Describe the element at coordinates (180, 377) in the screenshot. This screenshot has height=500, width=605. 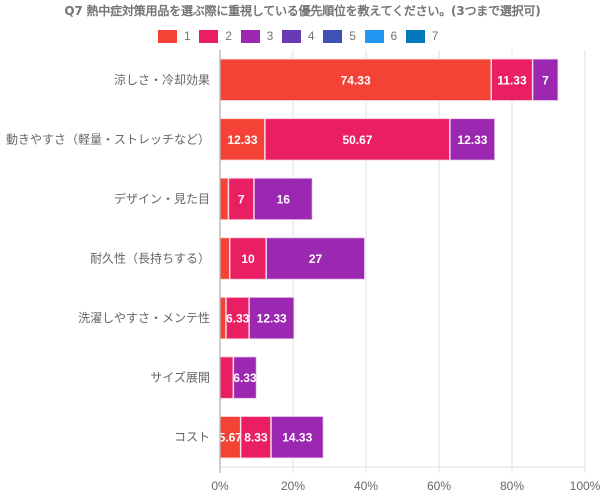
I see `category-label: サイズ展開` at that location.